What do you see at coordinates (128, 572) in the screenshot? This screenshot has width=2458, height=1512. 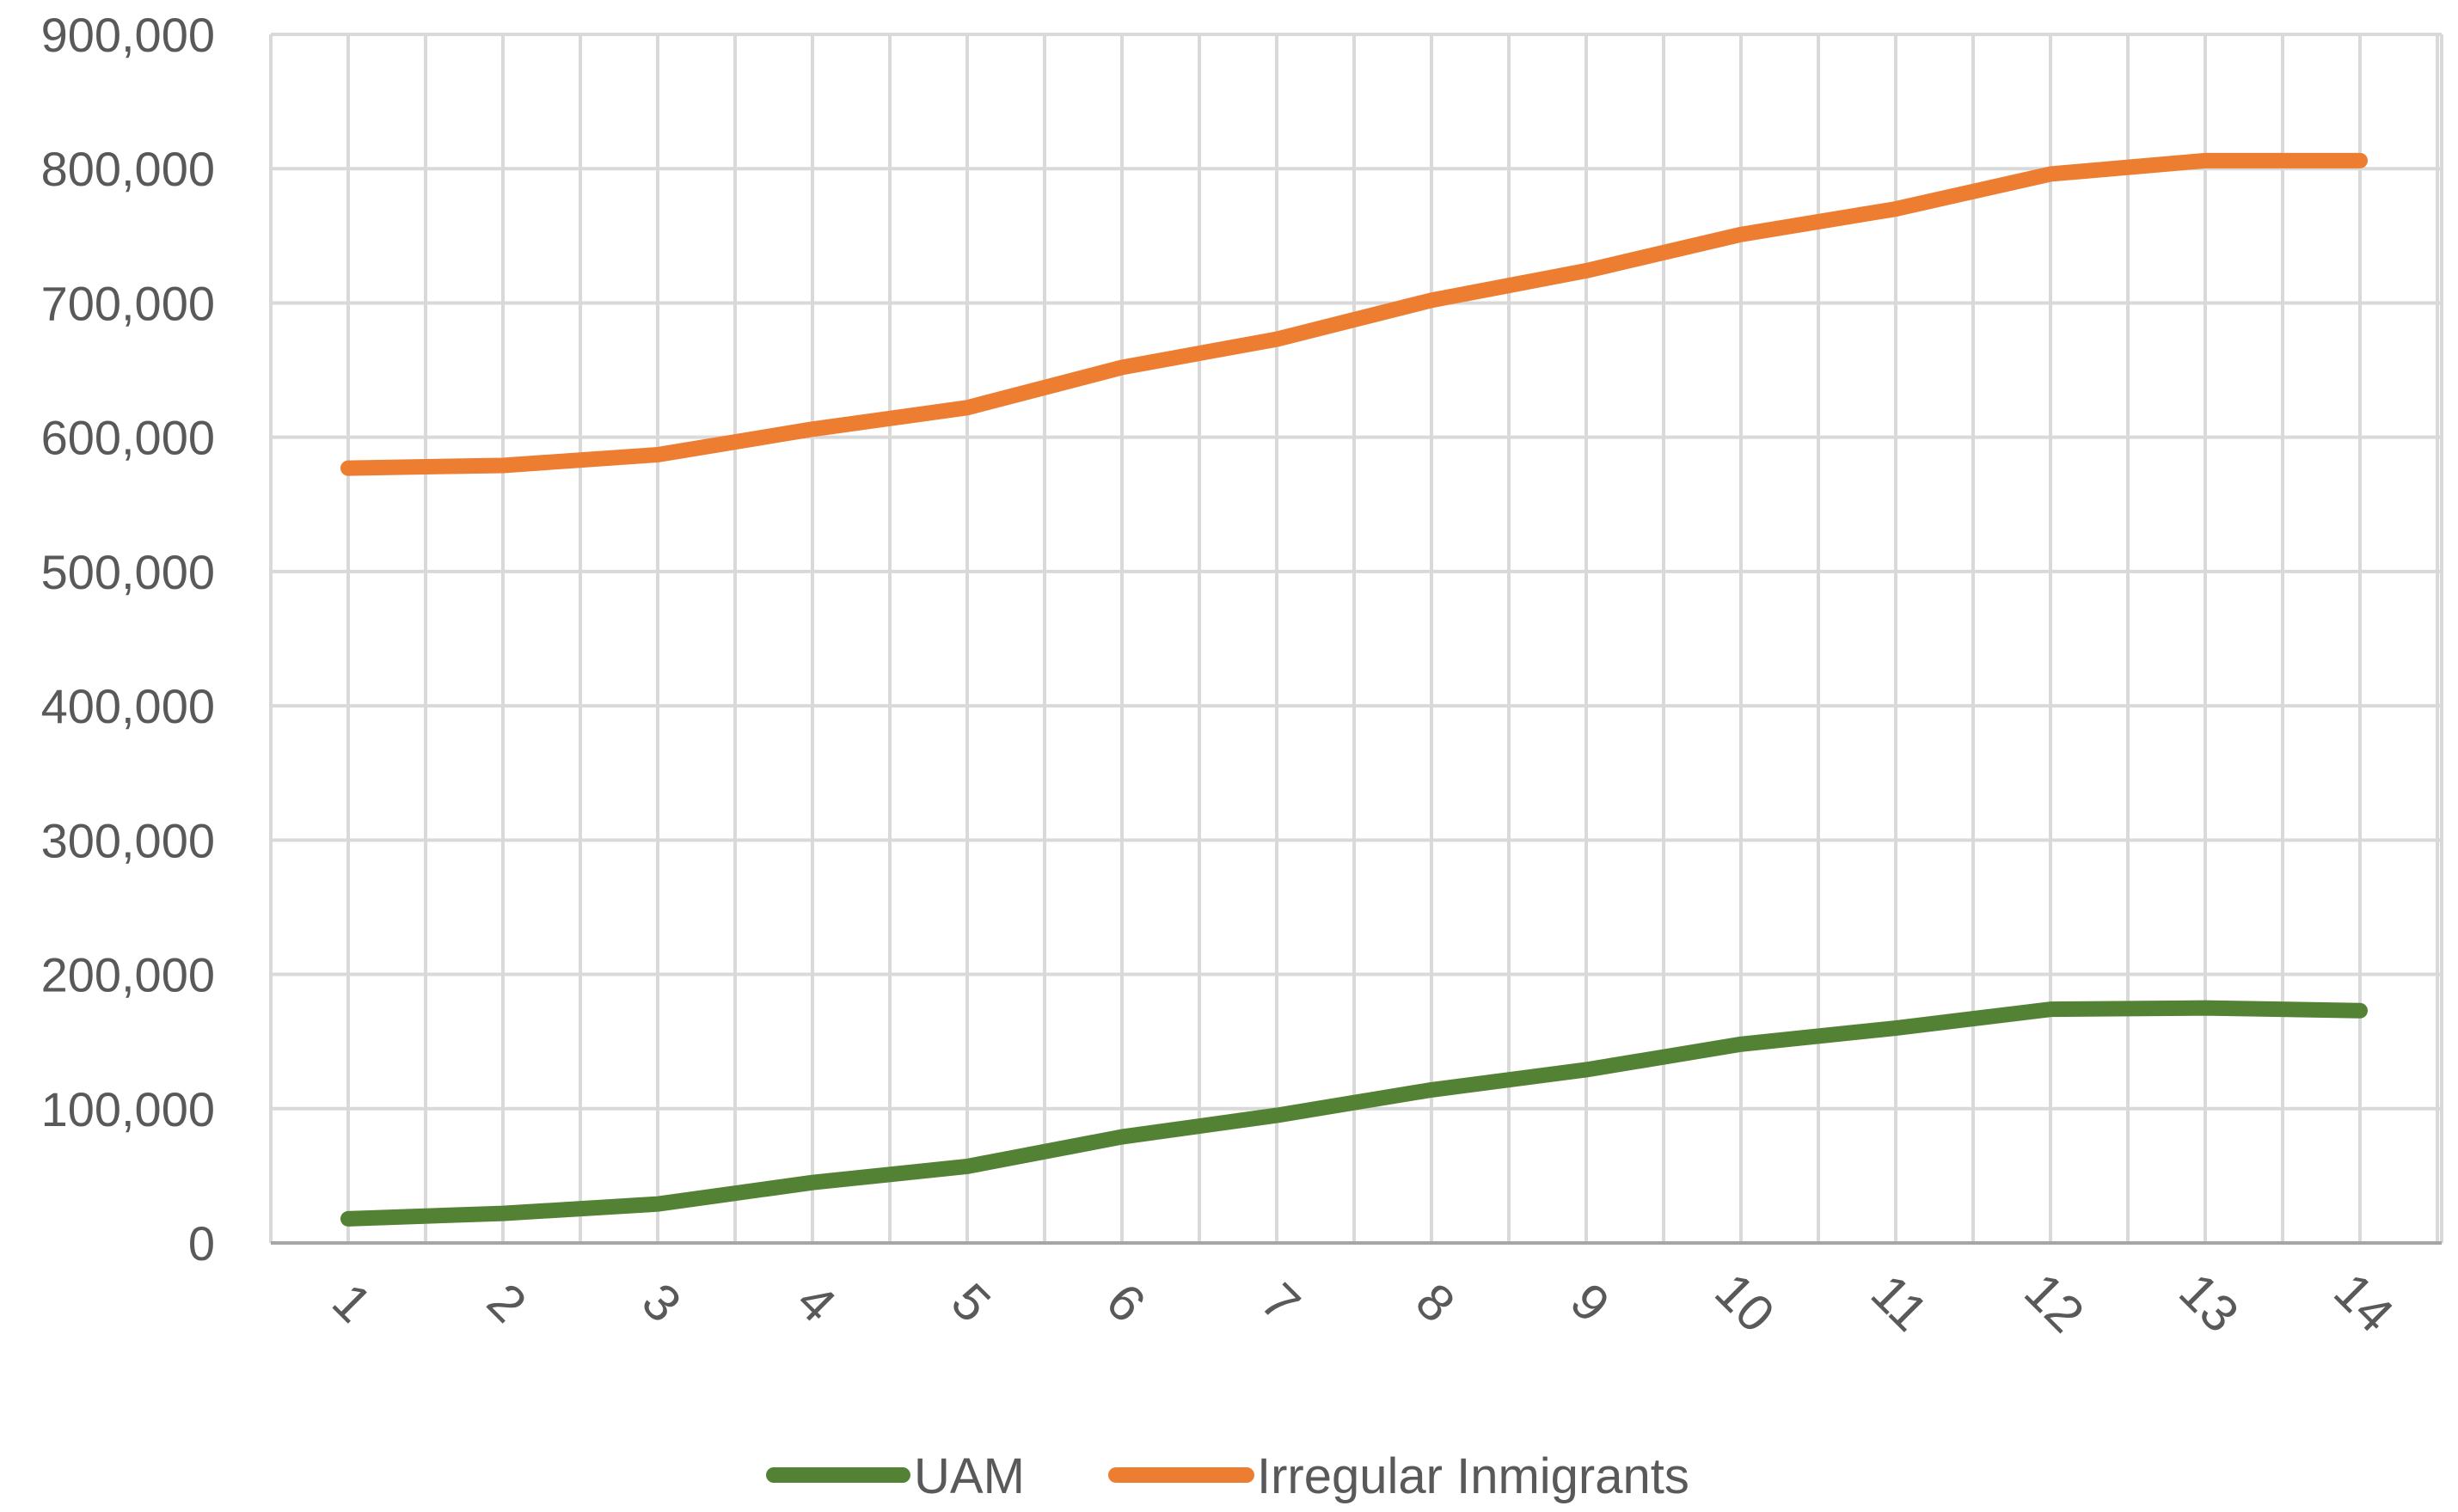 I see `y-tick-label: 500,000` at bounding box center [128, 572].